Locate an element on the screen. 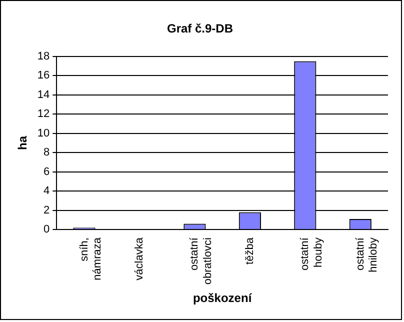 Image resolution: width=404 pixels, height=322 pixels. y-tick-label: 16 is located at coordinates (43, 76).